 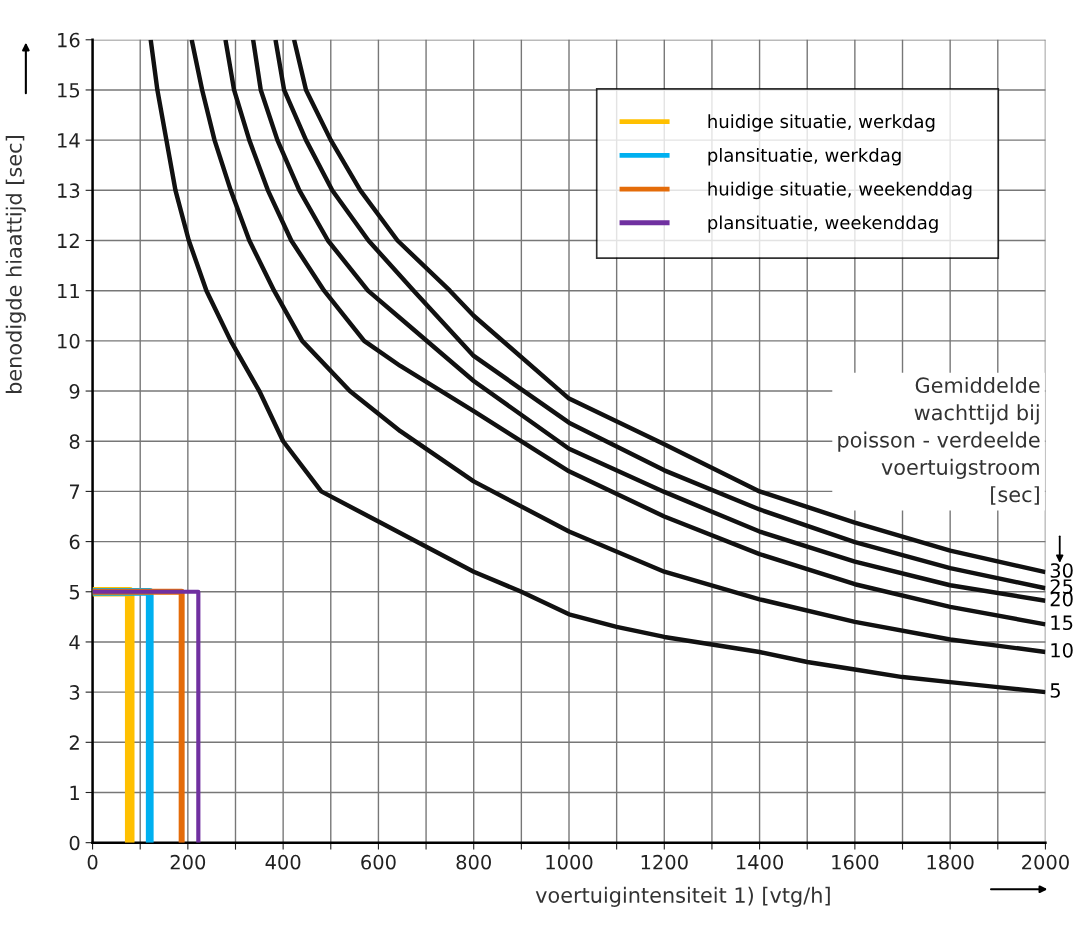 What do you see at coordinates (1062, 623) in the screenshot?
I see `series-label: 15` at bounding box center [1062, 623].